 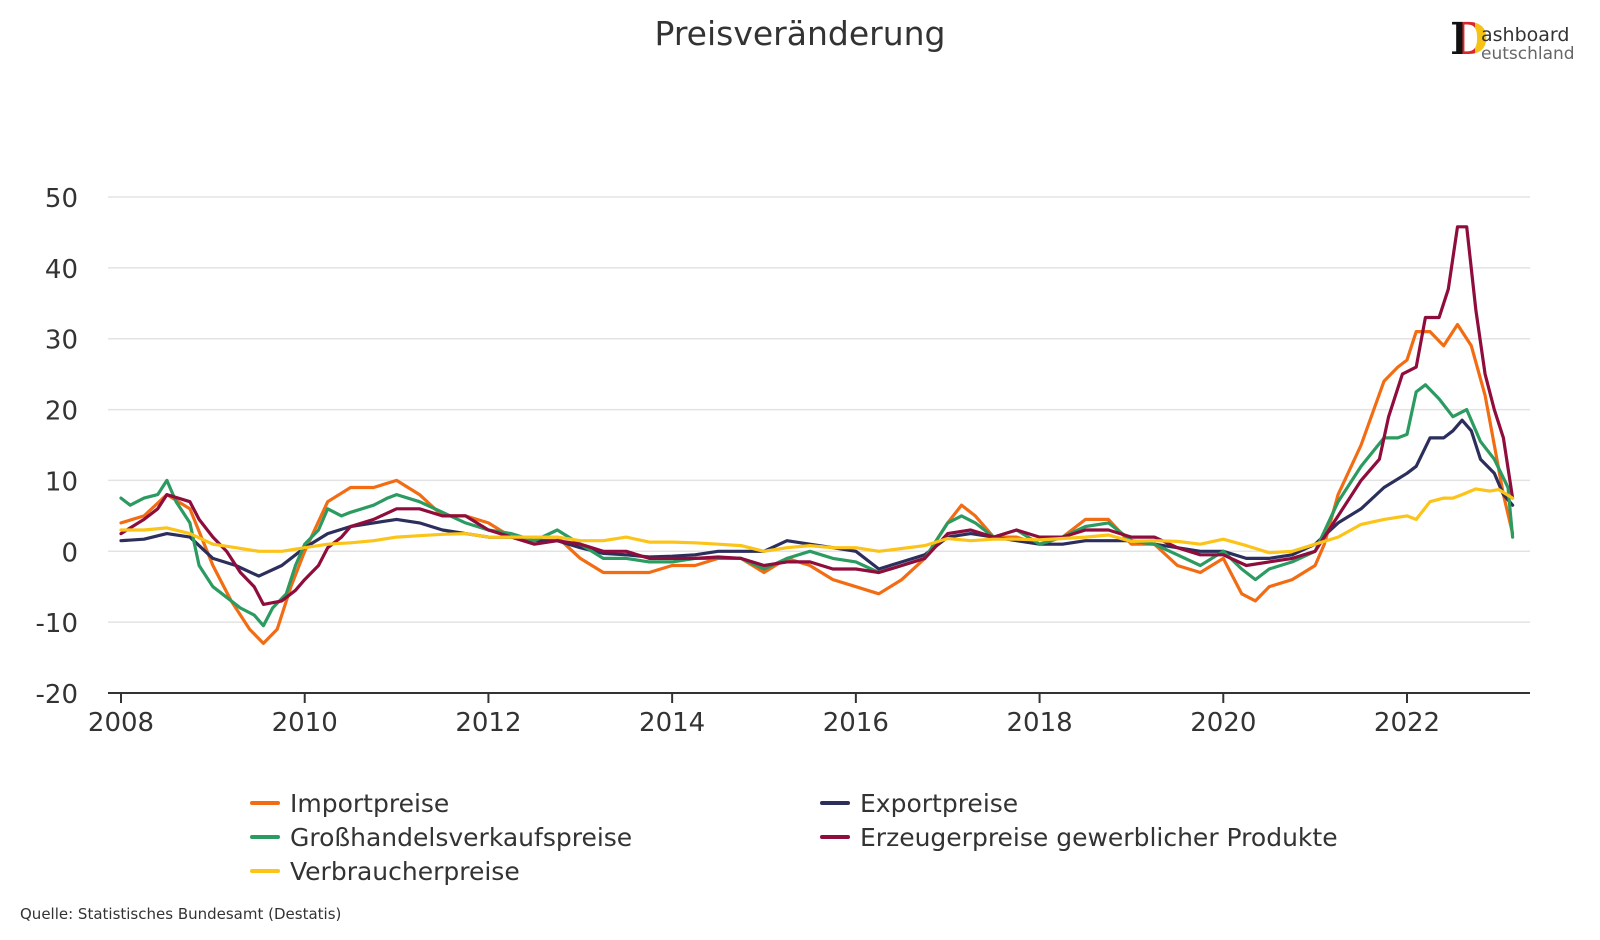 I want to click on x-tick-label: 2022, so click(x=1407, y=723).